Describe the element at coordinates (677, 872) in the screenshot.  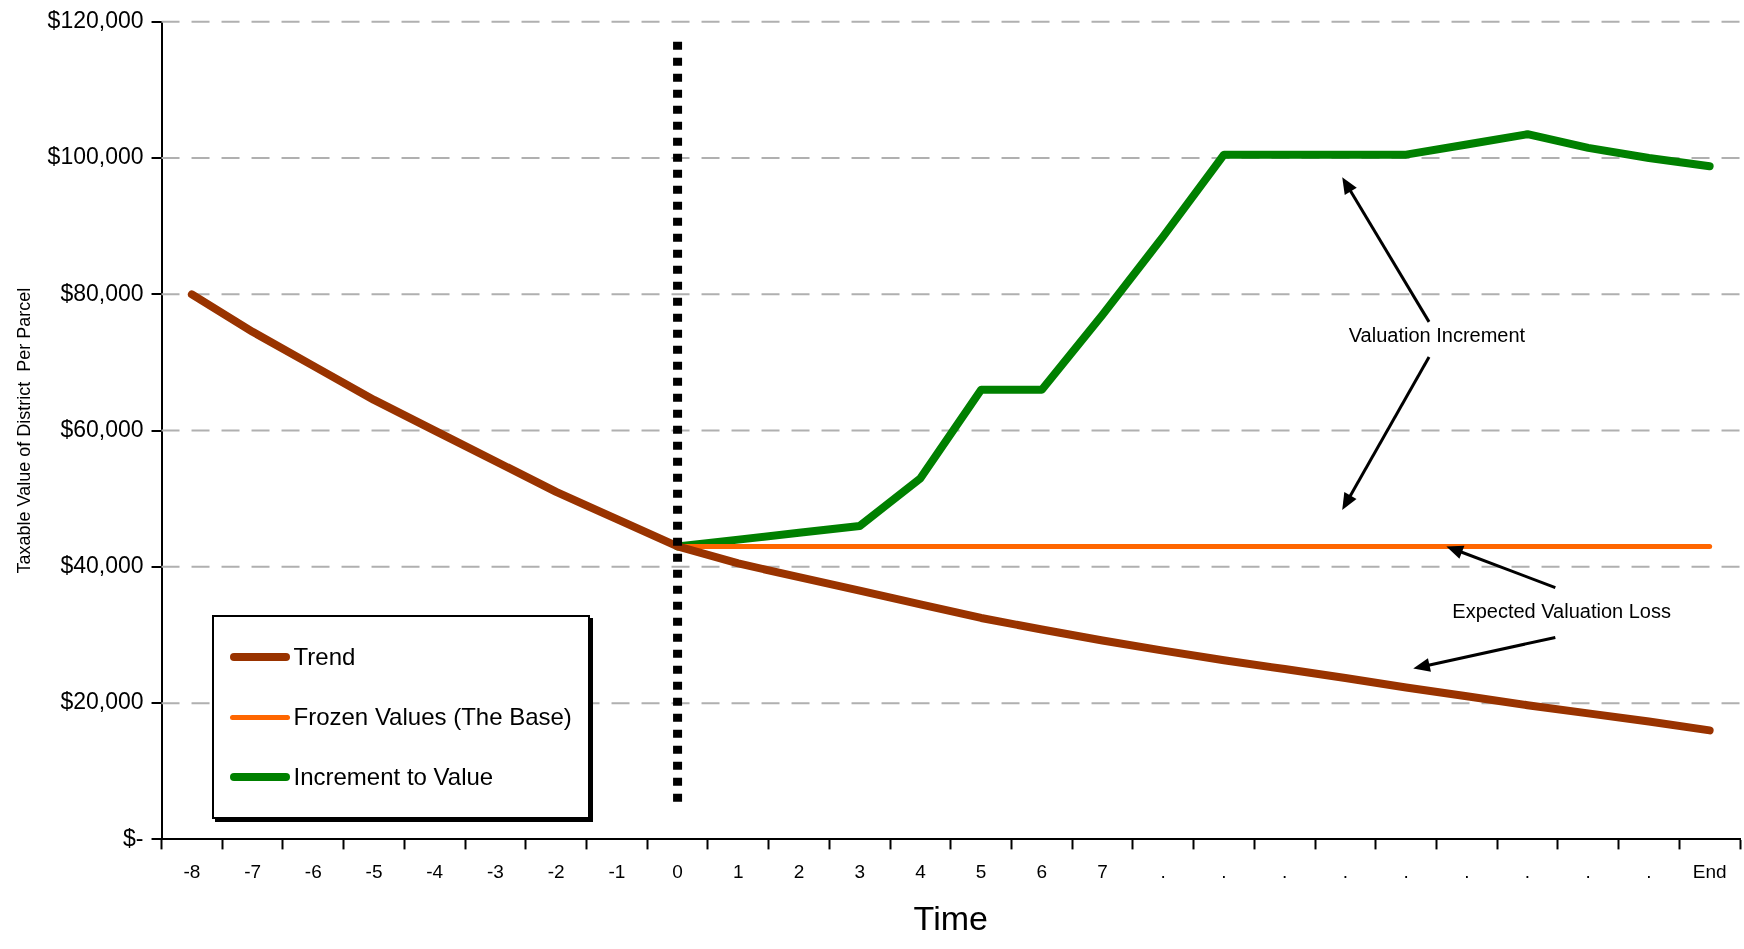
I see `x-tick-label: 0` at that location.